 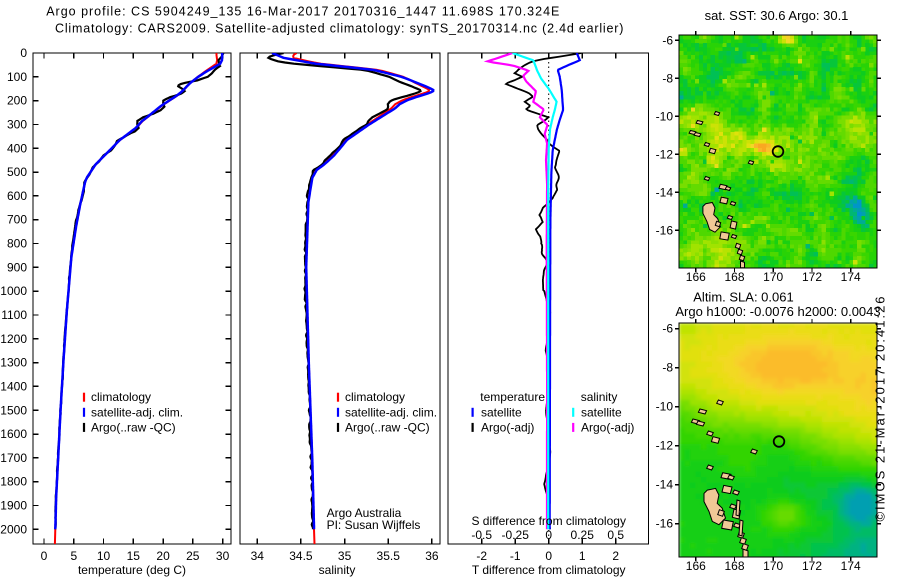 I want to click on svg-text: T difference from climatology, so click(x=549, y=570).